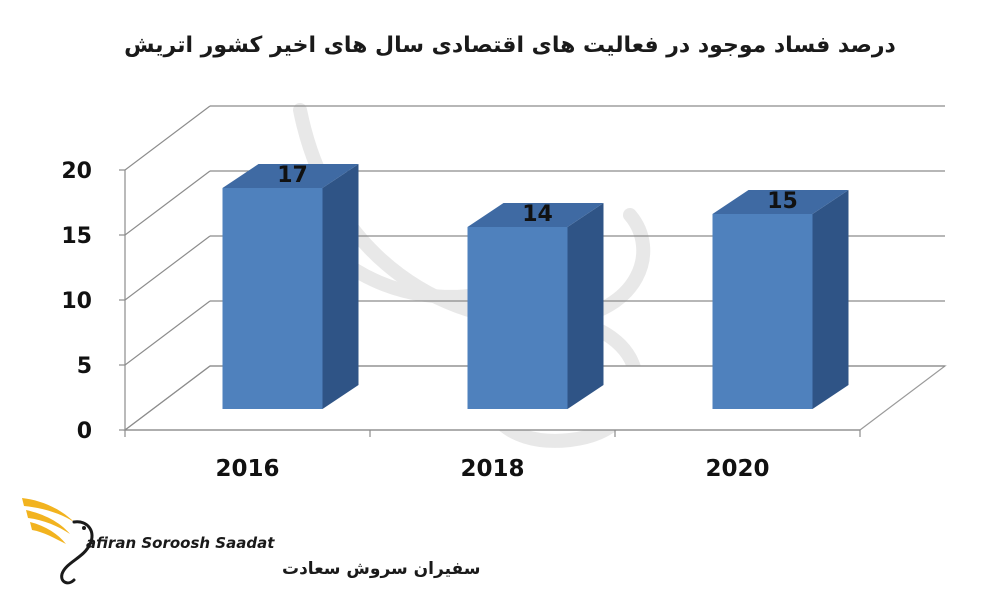  I want to click on data-label: 14, so click(537, 214).